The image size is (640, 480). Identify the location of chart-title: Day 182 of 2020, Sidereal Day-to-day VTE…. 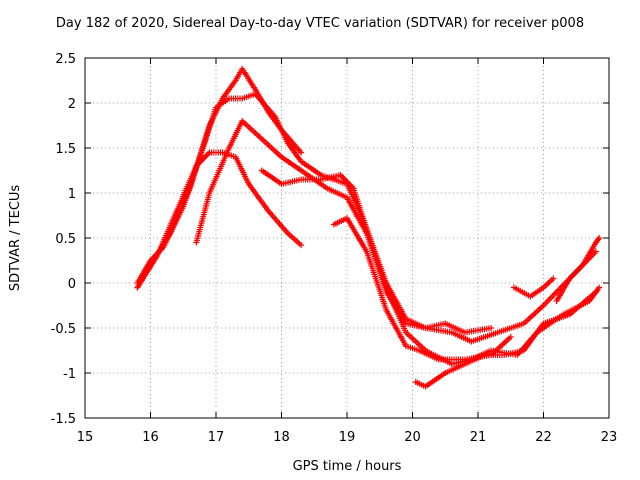
(320, 23).